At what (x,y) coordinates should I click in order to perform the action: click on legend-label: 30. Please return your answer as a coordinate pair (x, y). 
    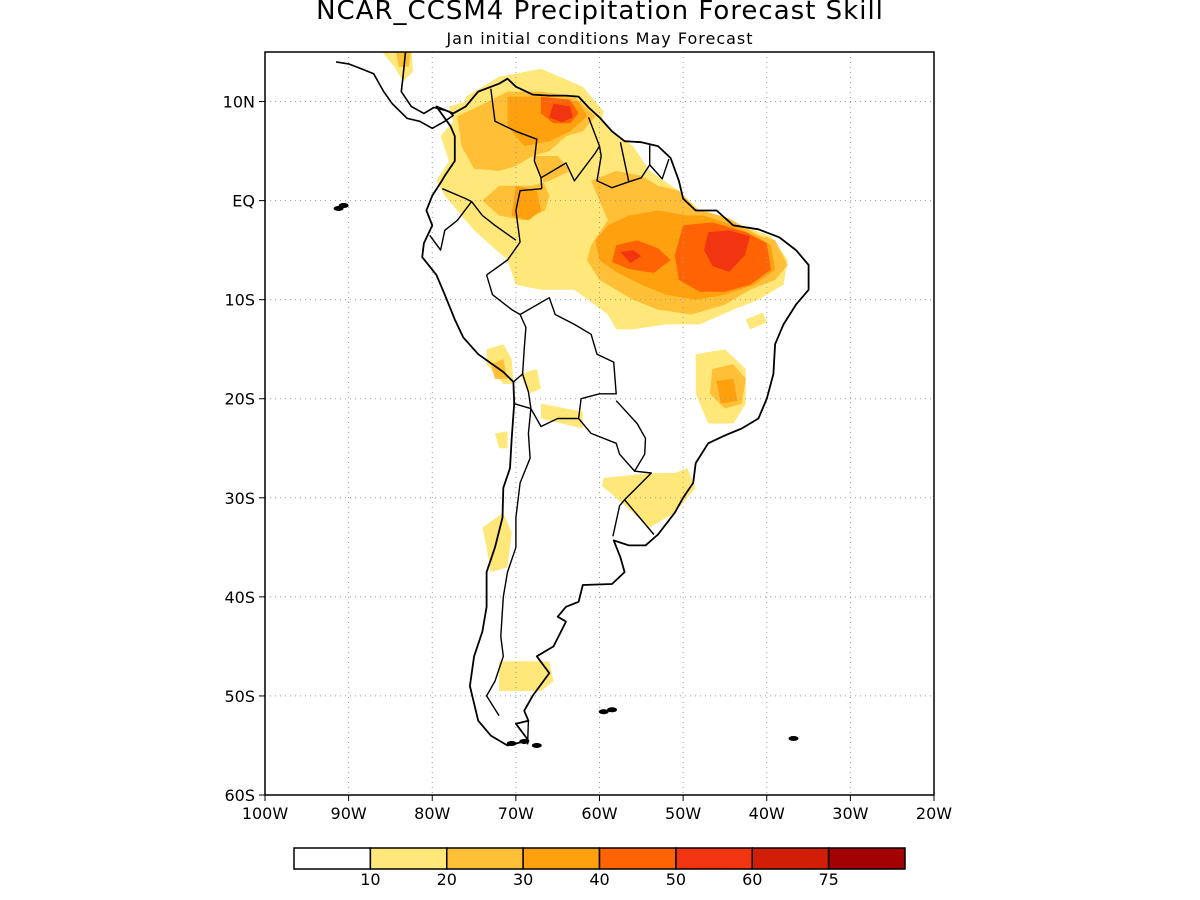
    Looking at the image, I should click on (523, 879).